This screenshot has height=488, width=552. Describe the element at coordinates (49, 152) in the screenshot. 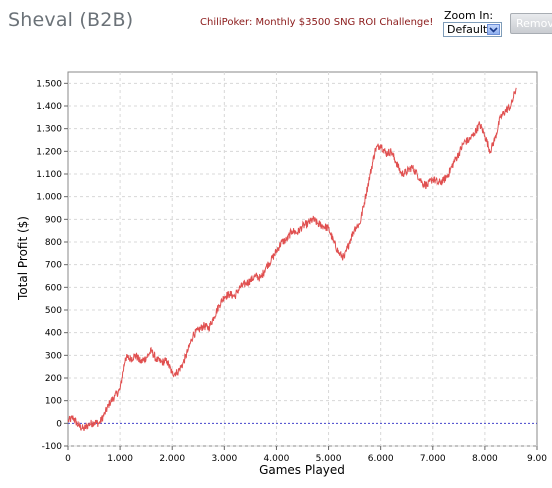

I see `y-tick-label: 1.200` at that location.